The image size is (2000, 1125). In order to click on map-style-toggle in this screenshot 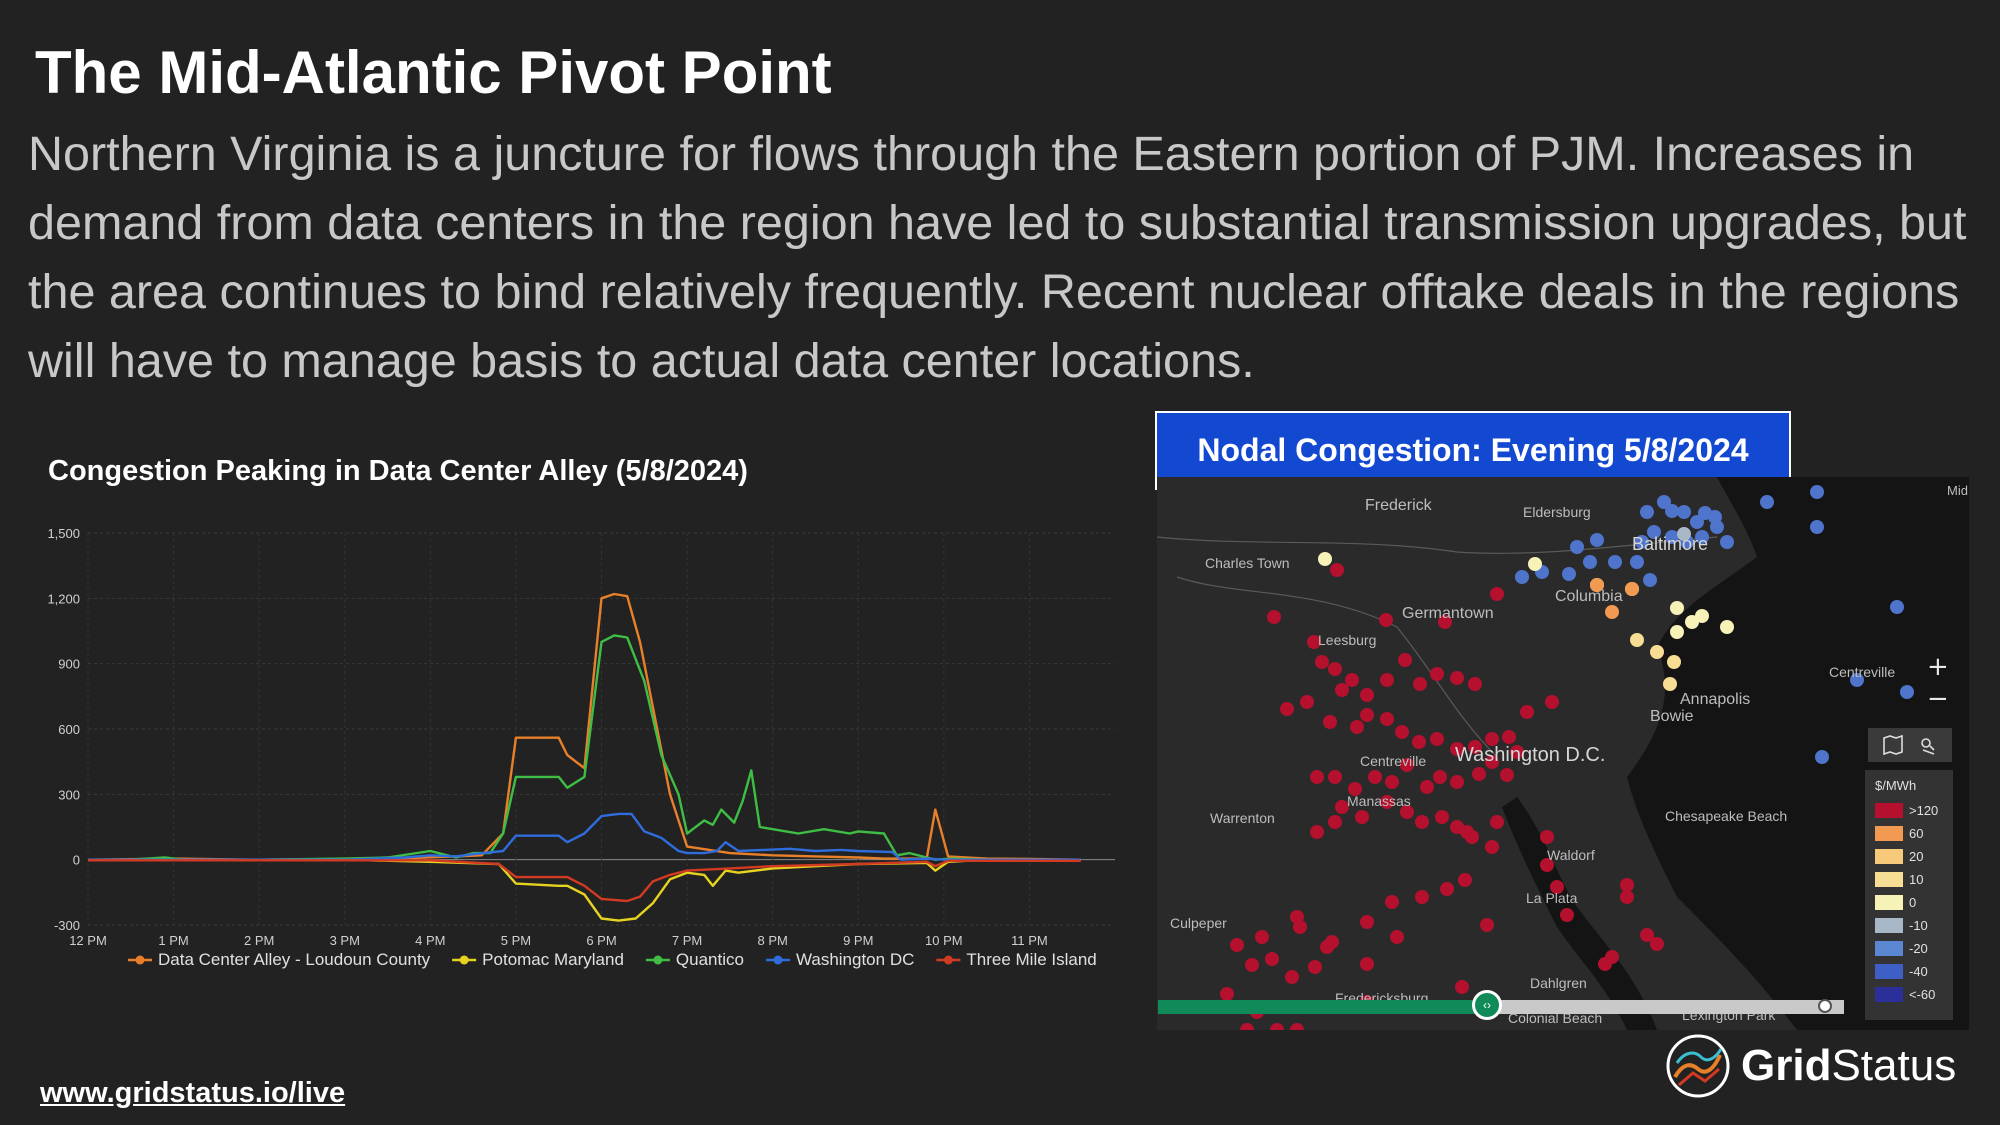, I will do `click(1910, 745)`.